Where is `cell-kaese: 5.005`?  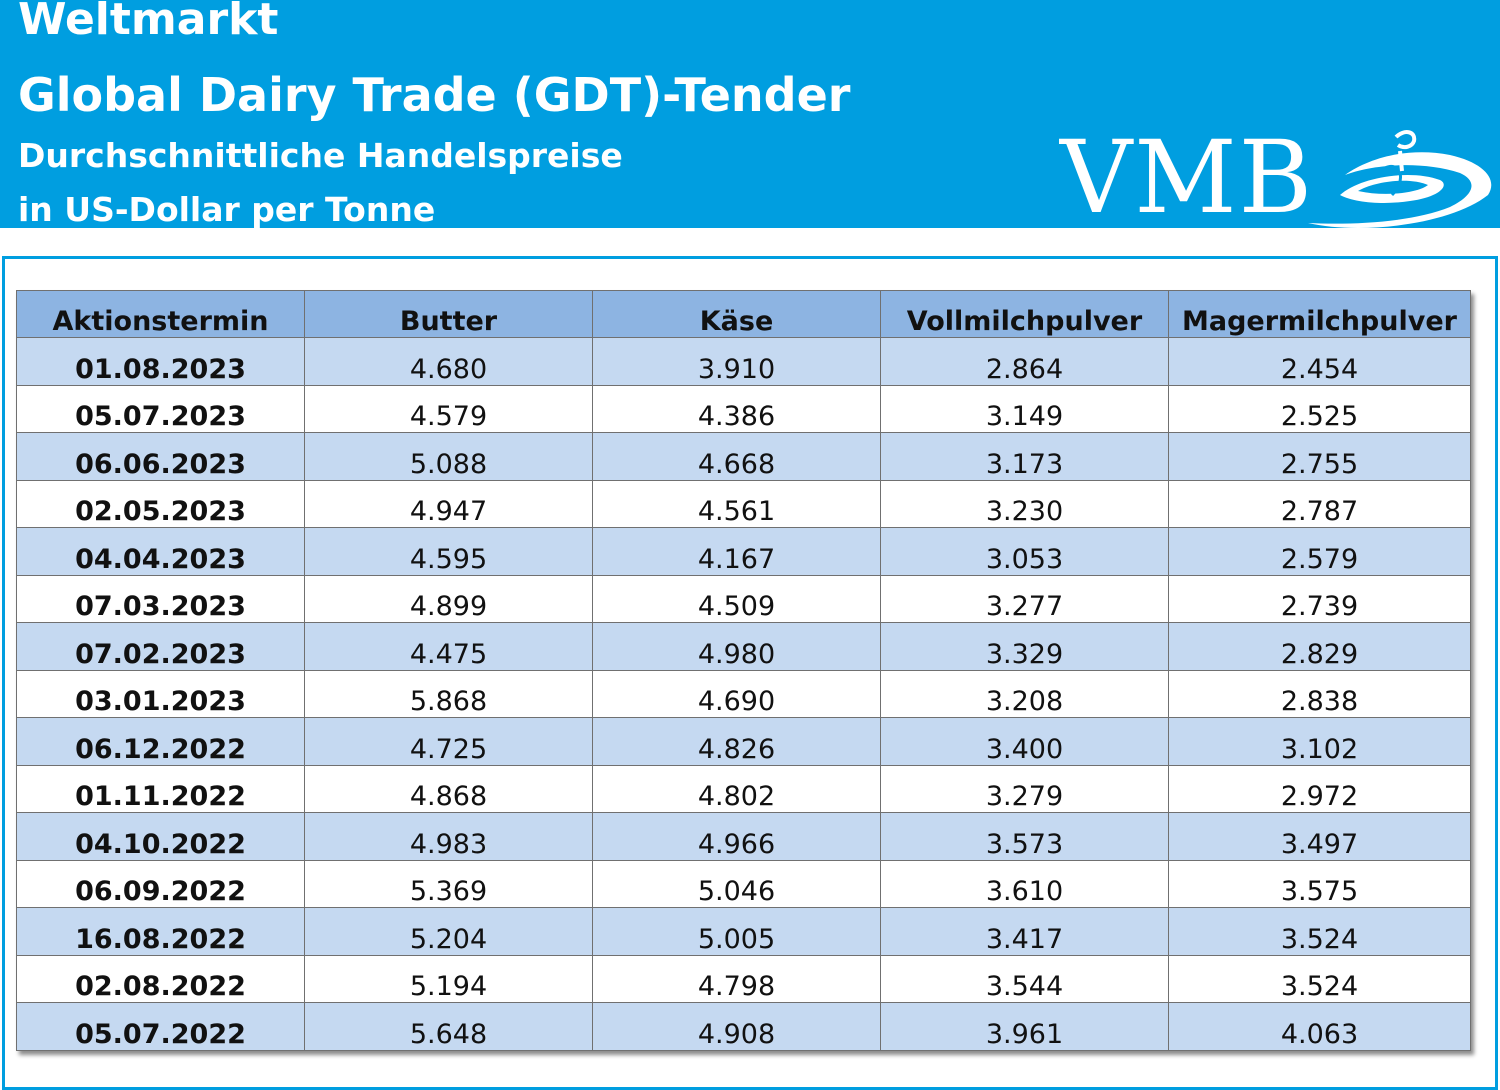 cell-kaese: 5.005 is located at coordinates (736, 931).